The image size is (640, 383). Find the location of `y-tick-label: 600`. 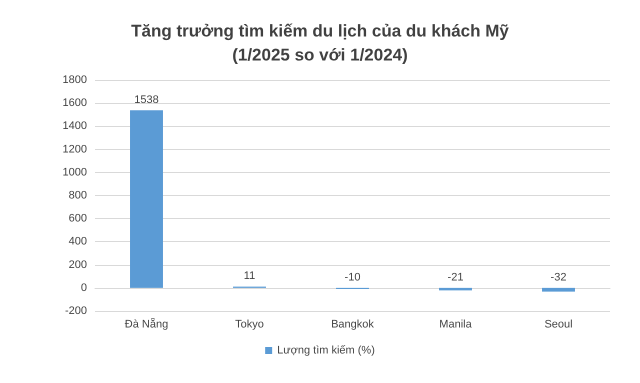

y-tick-label: 600 is located at coordinates (77, 218).